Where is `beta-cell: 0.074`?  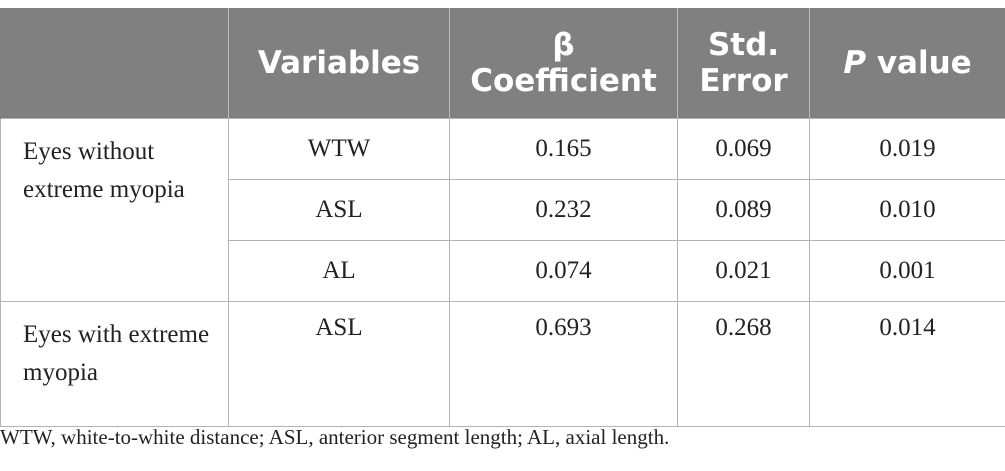 beta-cell: 0.074 is located at coordinates (563, 271).